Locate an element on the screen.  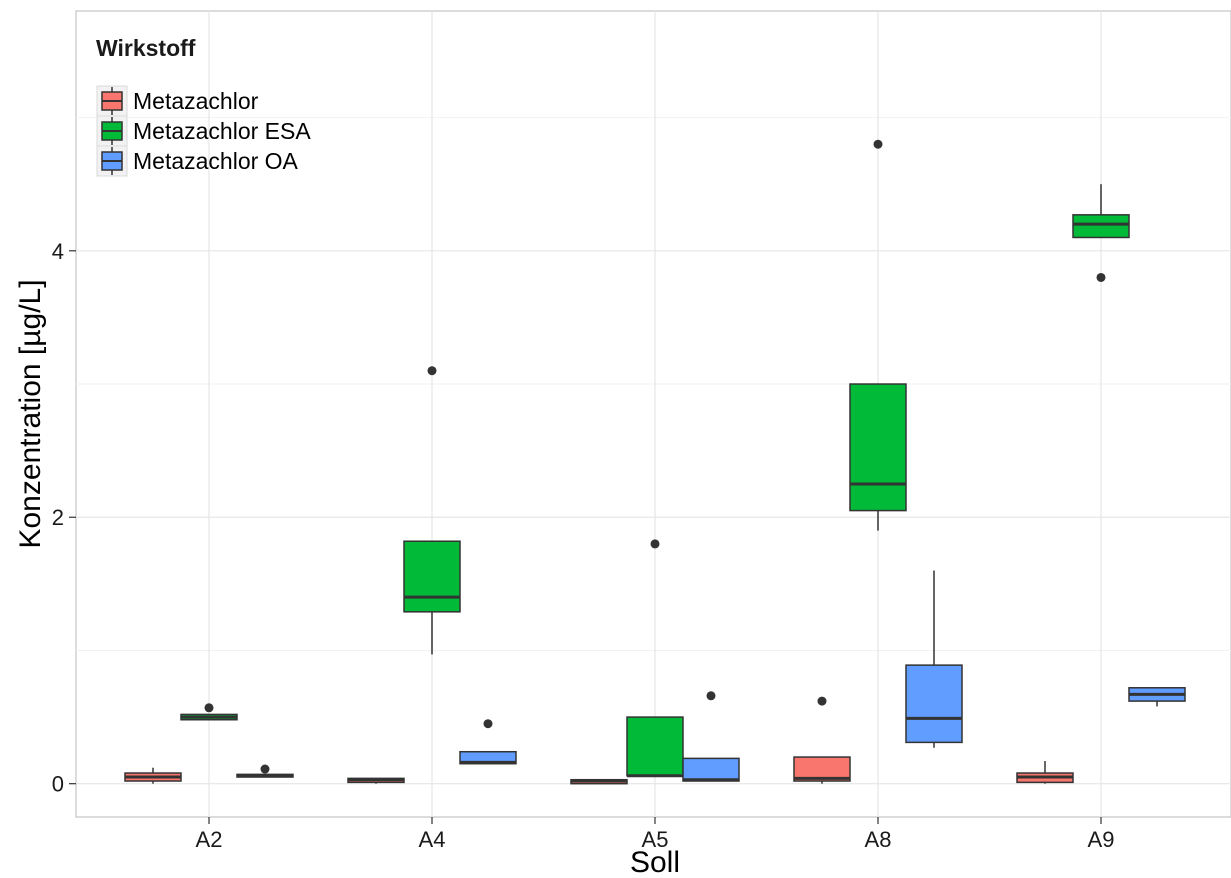
box-A4-metazachlor-oa is located at coordinates (488, 742).